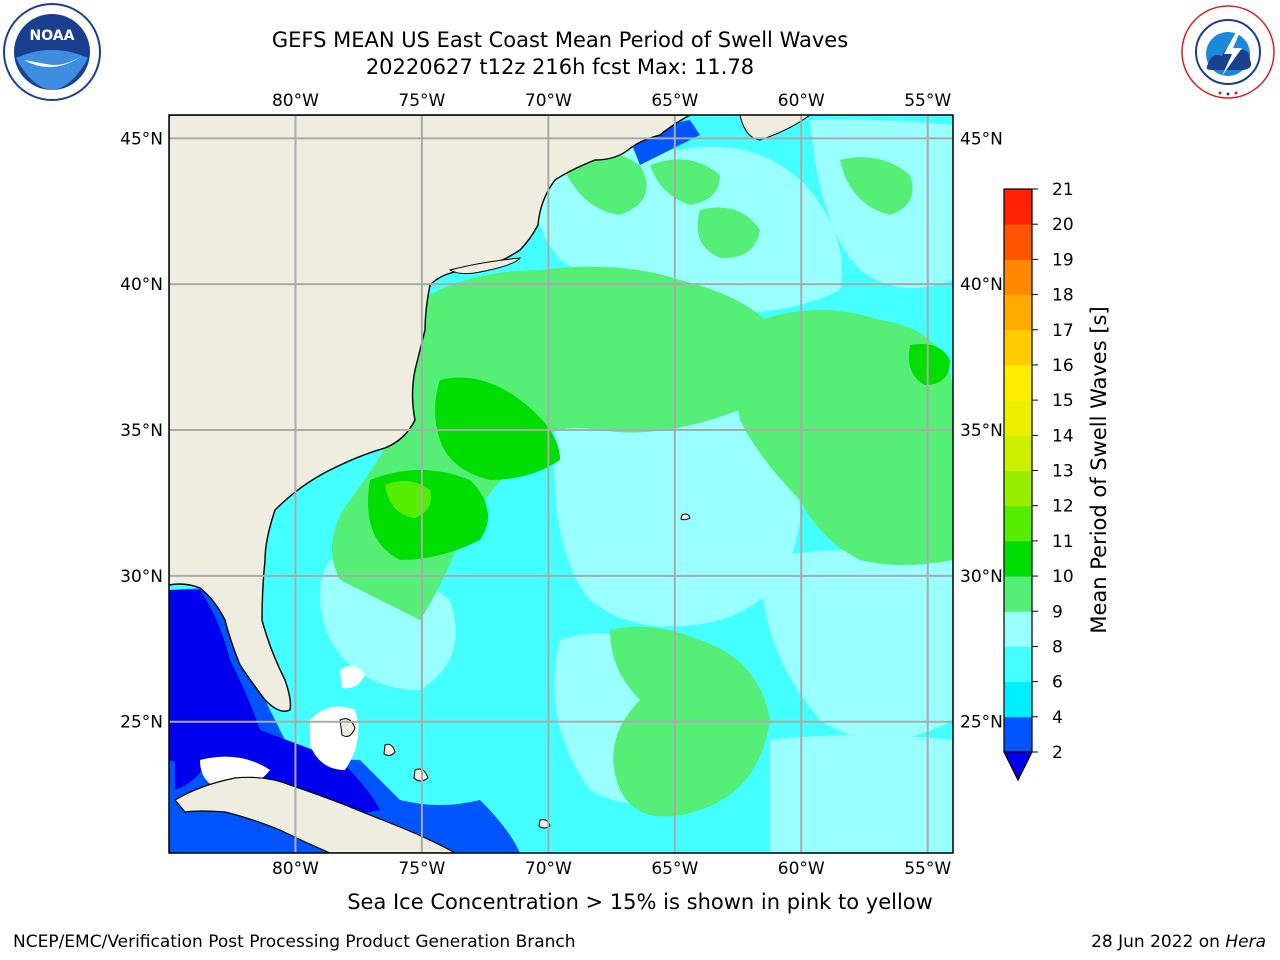 The height and width of the screenshot is (960, 1280). What do you see at coordinates (1063, 472) in the screenshot?
I see `colorbar-tick-label: 13` at bounding box center [1063, 472].